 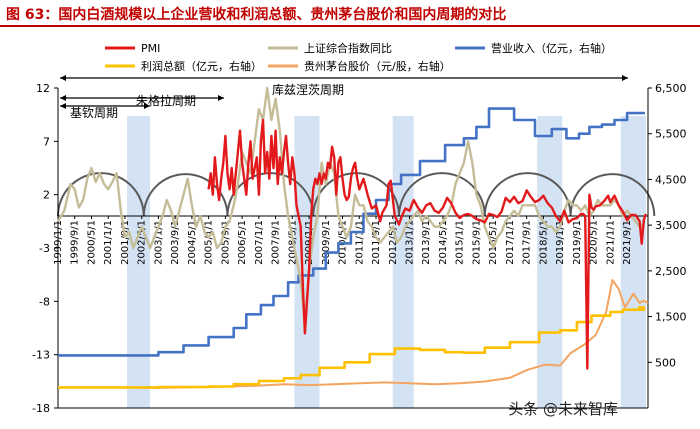 What do you see at coordinates (551, 48) in the screenshot?
I see `legend-label: 营业收入（亿元，右轴）` at bounding box center [551, 48].